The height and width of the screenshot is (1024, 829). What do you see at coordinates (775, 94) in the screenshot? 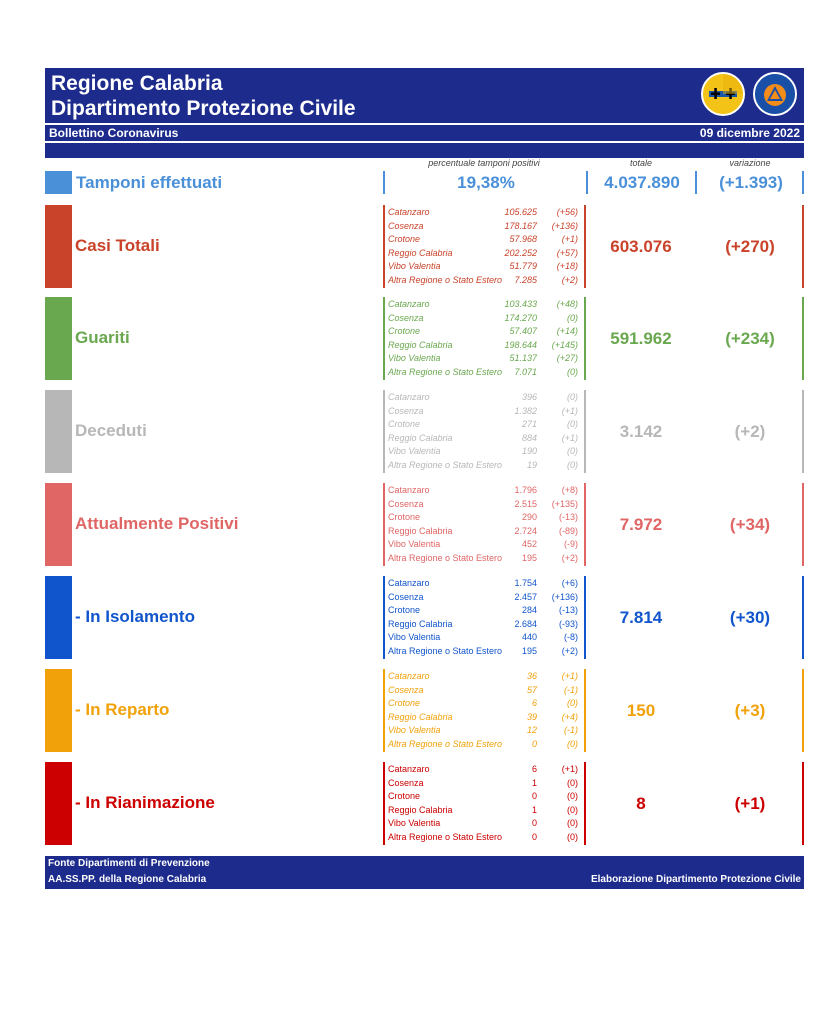
I see `protezione-civile-logo-icon` at bounding box center [775, 94].